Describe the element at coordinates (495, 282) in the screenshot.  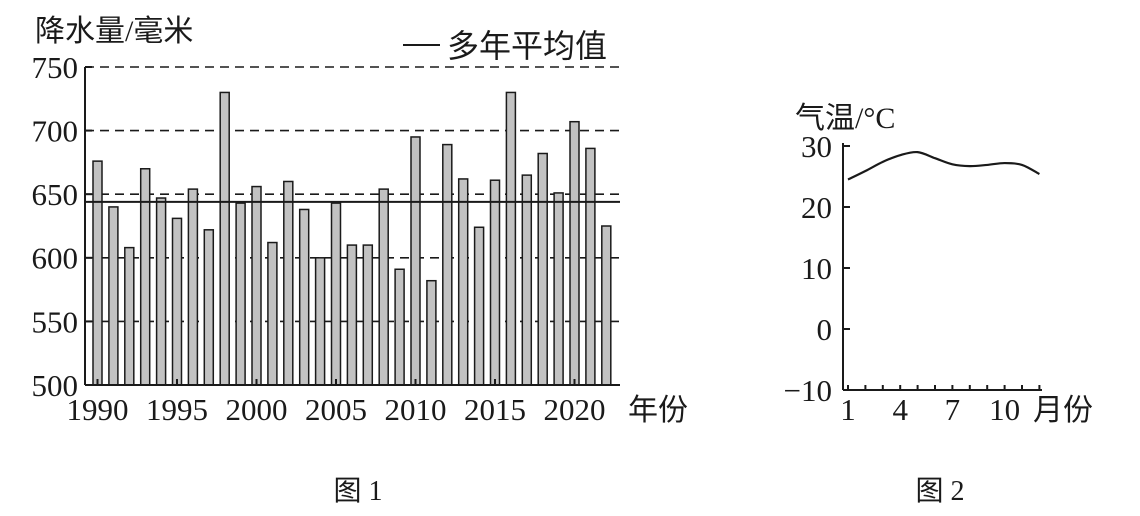
I see `bar-2015` at that location.